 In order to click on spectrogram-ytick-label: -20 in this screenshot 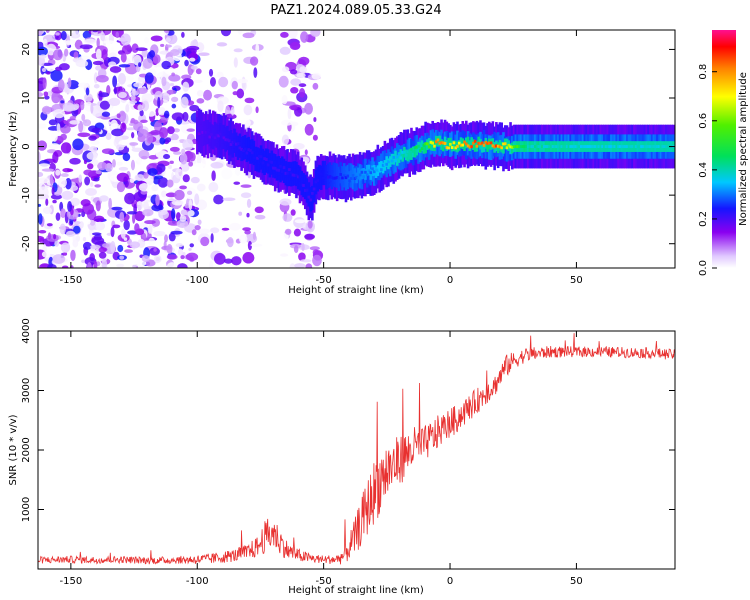, I will do `click(26, 244)`.